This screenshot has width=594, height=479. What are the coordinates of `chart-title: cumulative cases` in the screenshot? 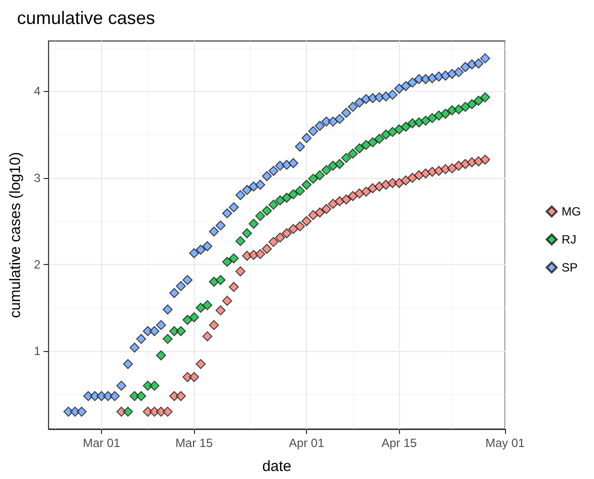 It's located at (86, 18).